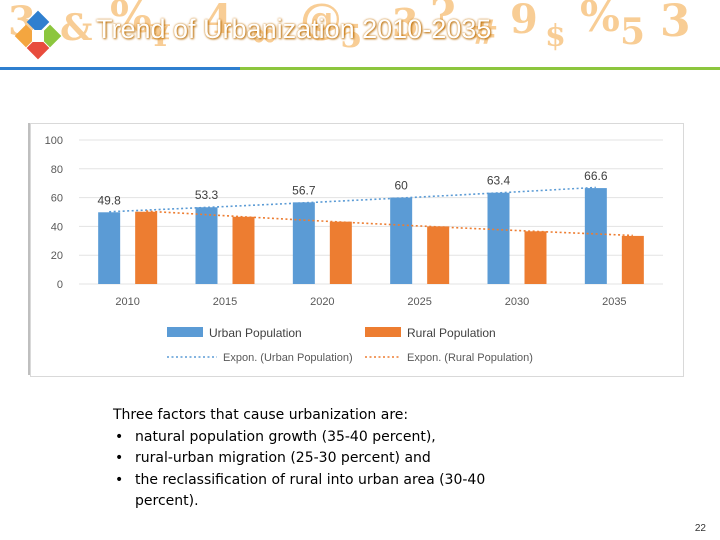 This screenshot has width=720, height=540. What do you see at coordinates (524, 21) in the screenshot?
I see `decorative-glyph: 9` at bounding box center [524, 21].